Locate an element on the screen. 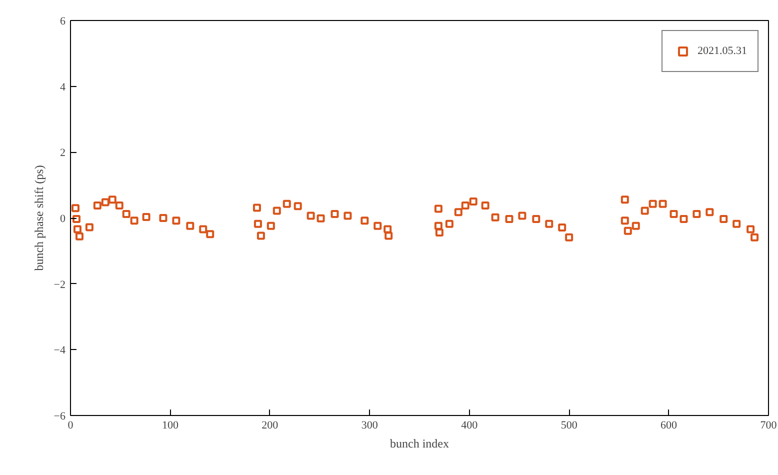  y-tick-label: −2 is located at coordinates (60, 284).